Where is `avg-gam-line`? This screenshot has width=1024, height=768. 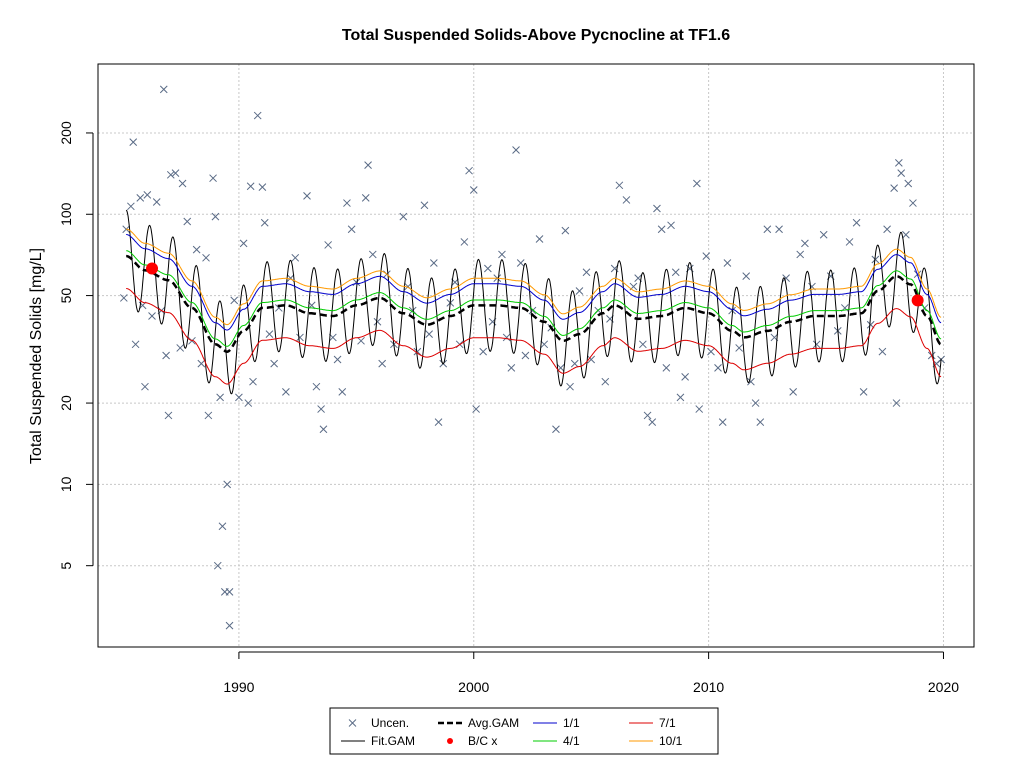 avg-gam-line is located at coordinates (534, 303).